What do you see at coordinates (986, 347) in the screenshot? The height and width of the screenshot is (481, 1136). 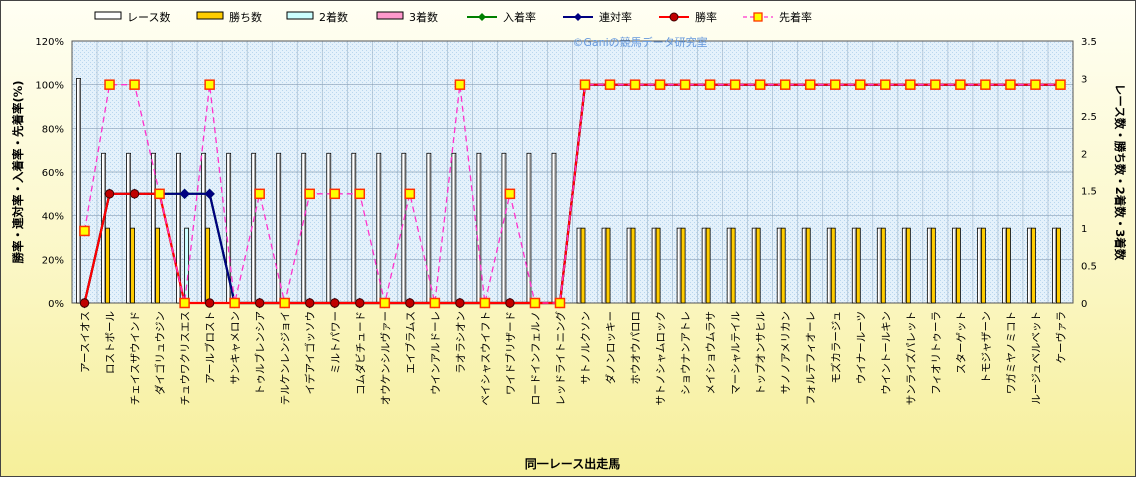 I see `category-label: トモジャザーン` at bounding box center [986, 347].